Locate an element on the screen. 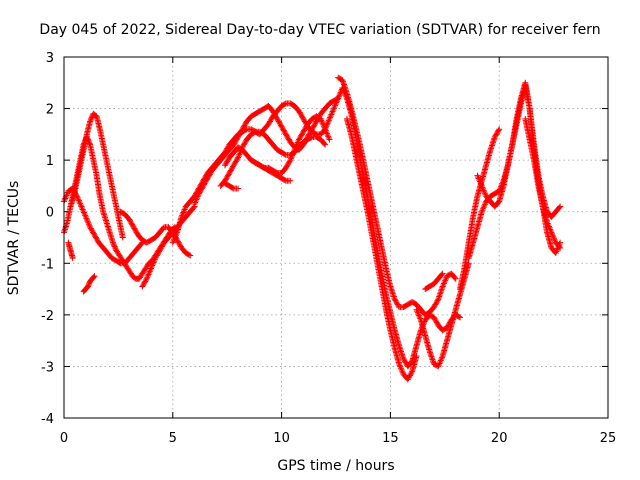  y-tick-label: -3 is located at coordinates (47, 367).